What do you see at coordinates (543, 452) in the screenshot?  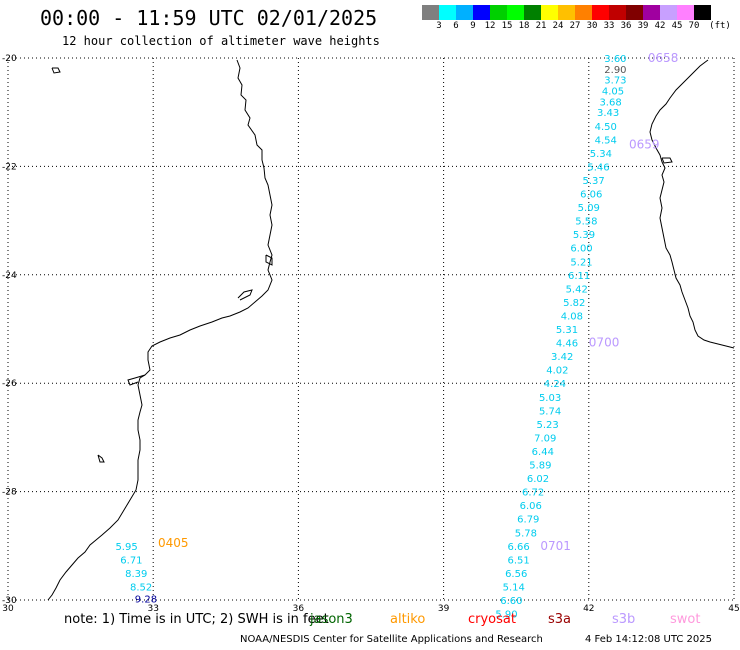 I see `wave-height-value: 6.44` at bounding box center [543, 452].